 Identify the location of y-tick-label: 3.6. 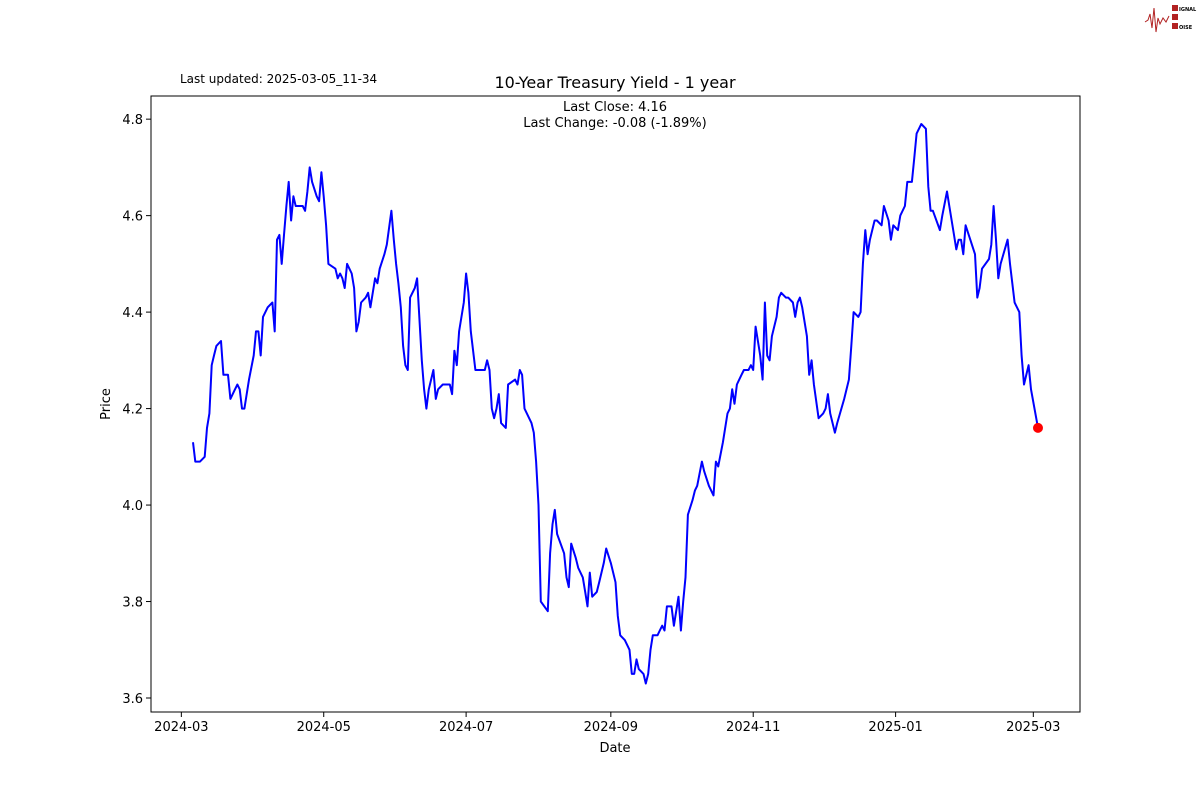
(132, 699).